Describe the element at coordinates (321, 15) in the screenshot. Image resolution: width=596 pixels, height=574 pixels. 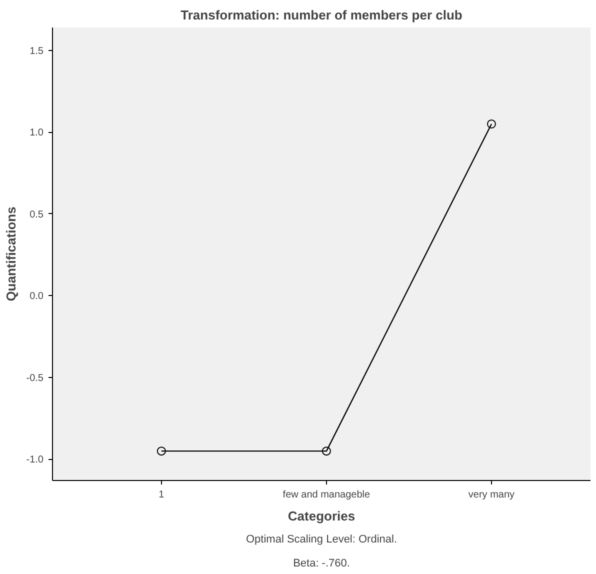
I see `chart-title: Transformation: number of members per club` at that location.